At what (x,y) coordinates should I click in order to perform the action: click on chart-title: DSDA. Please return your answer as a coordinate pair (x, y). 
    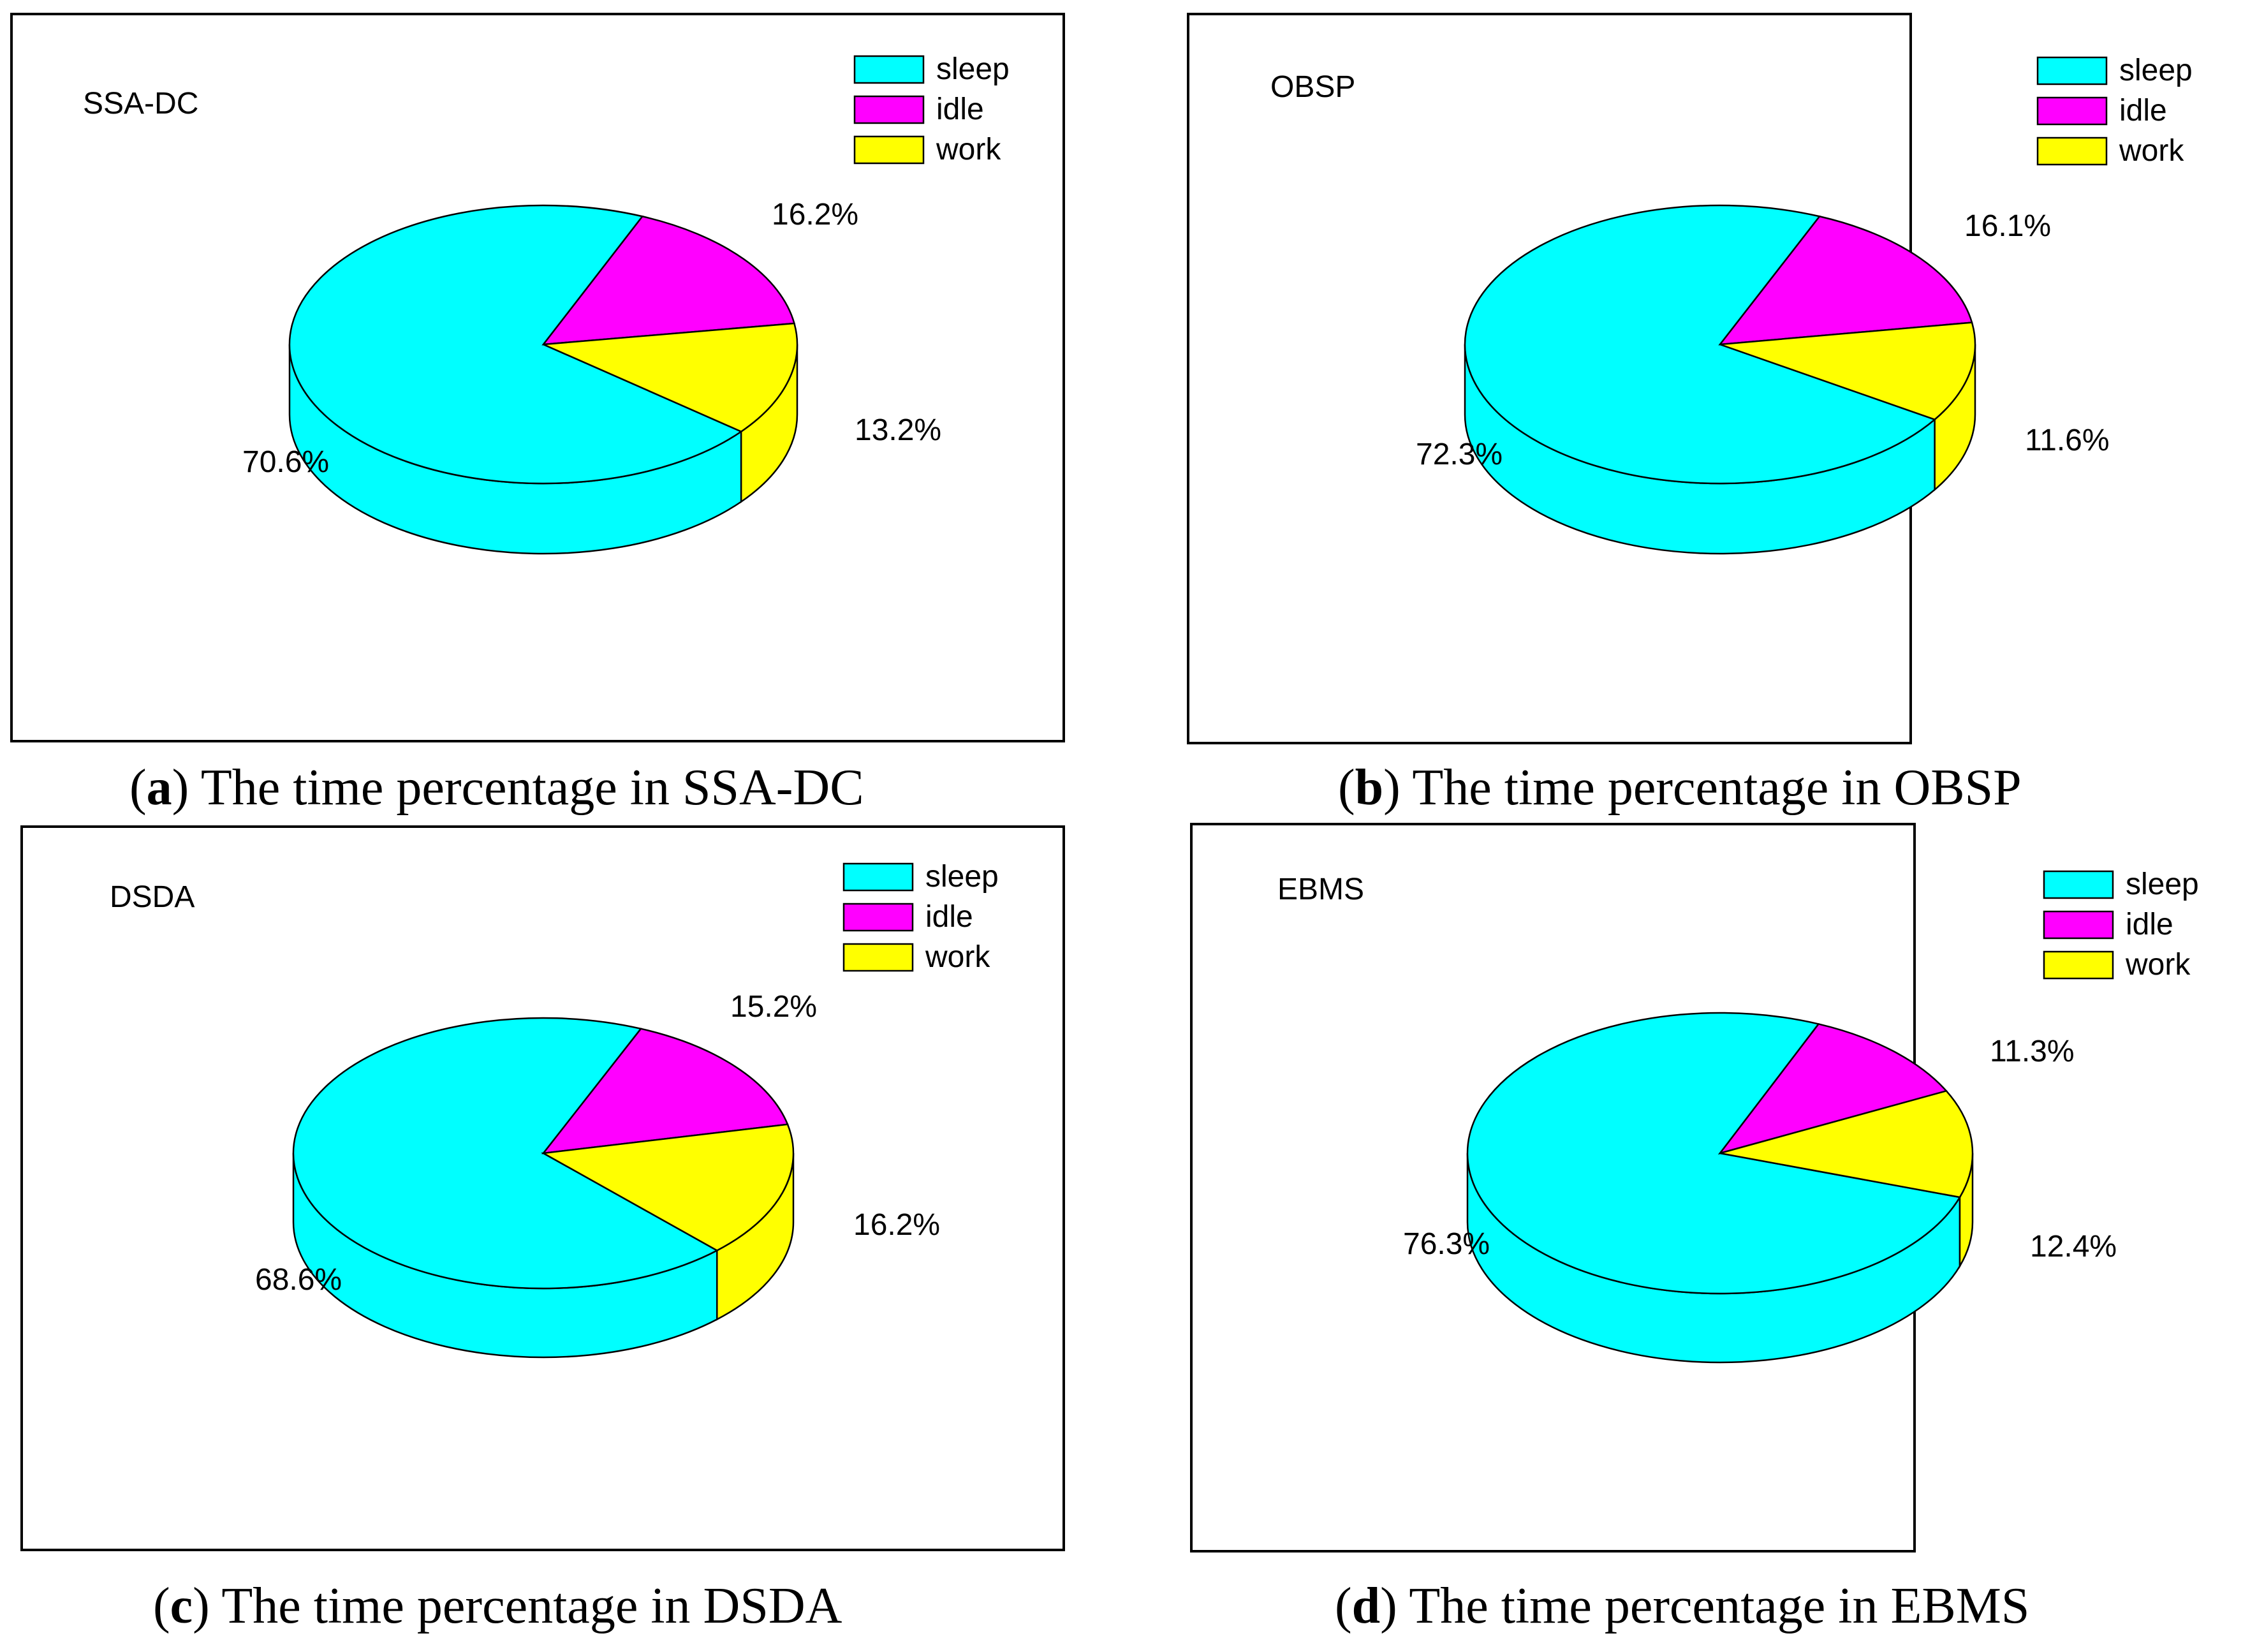
    Looking at the image, I should click on (152, 897).